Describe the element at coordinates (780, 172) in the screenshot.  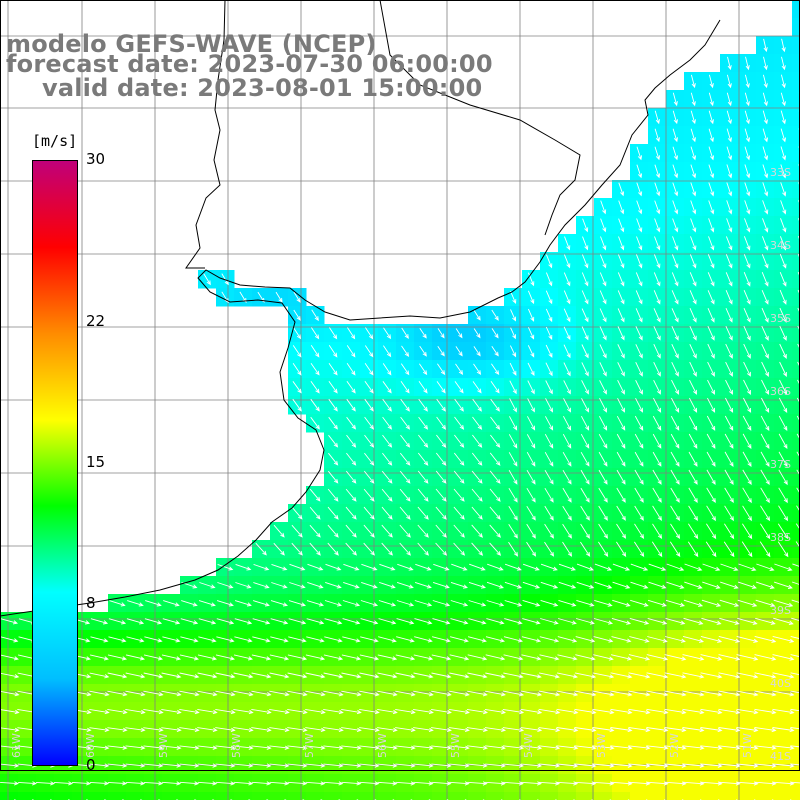
I see `latitude-label: 33S` at that location.